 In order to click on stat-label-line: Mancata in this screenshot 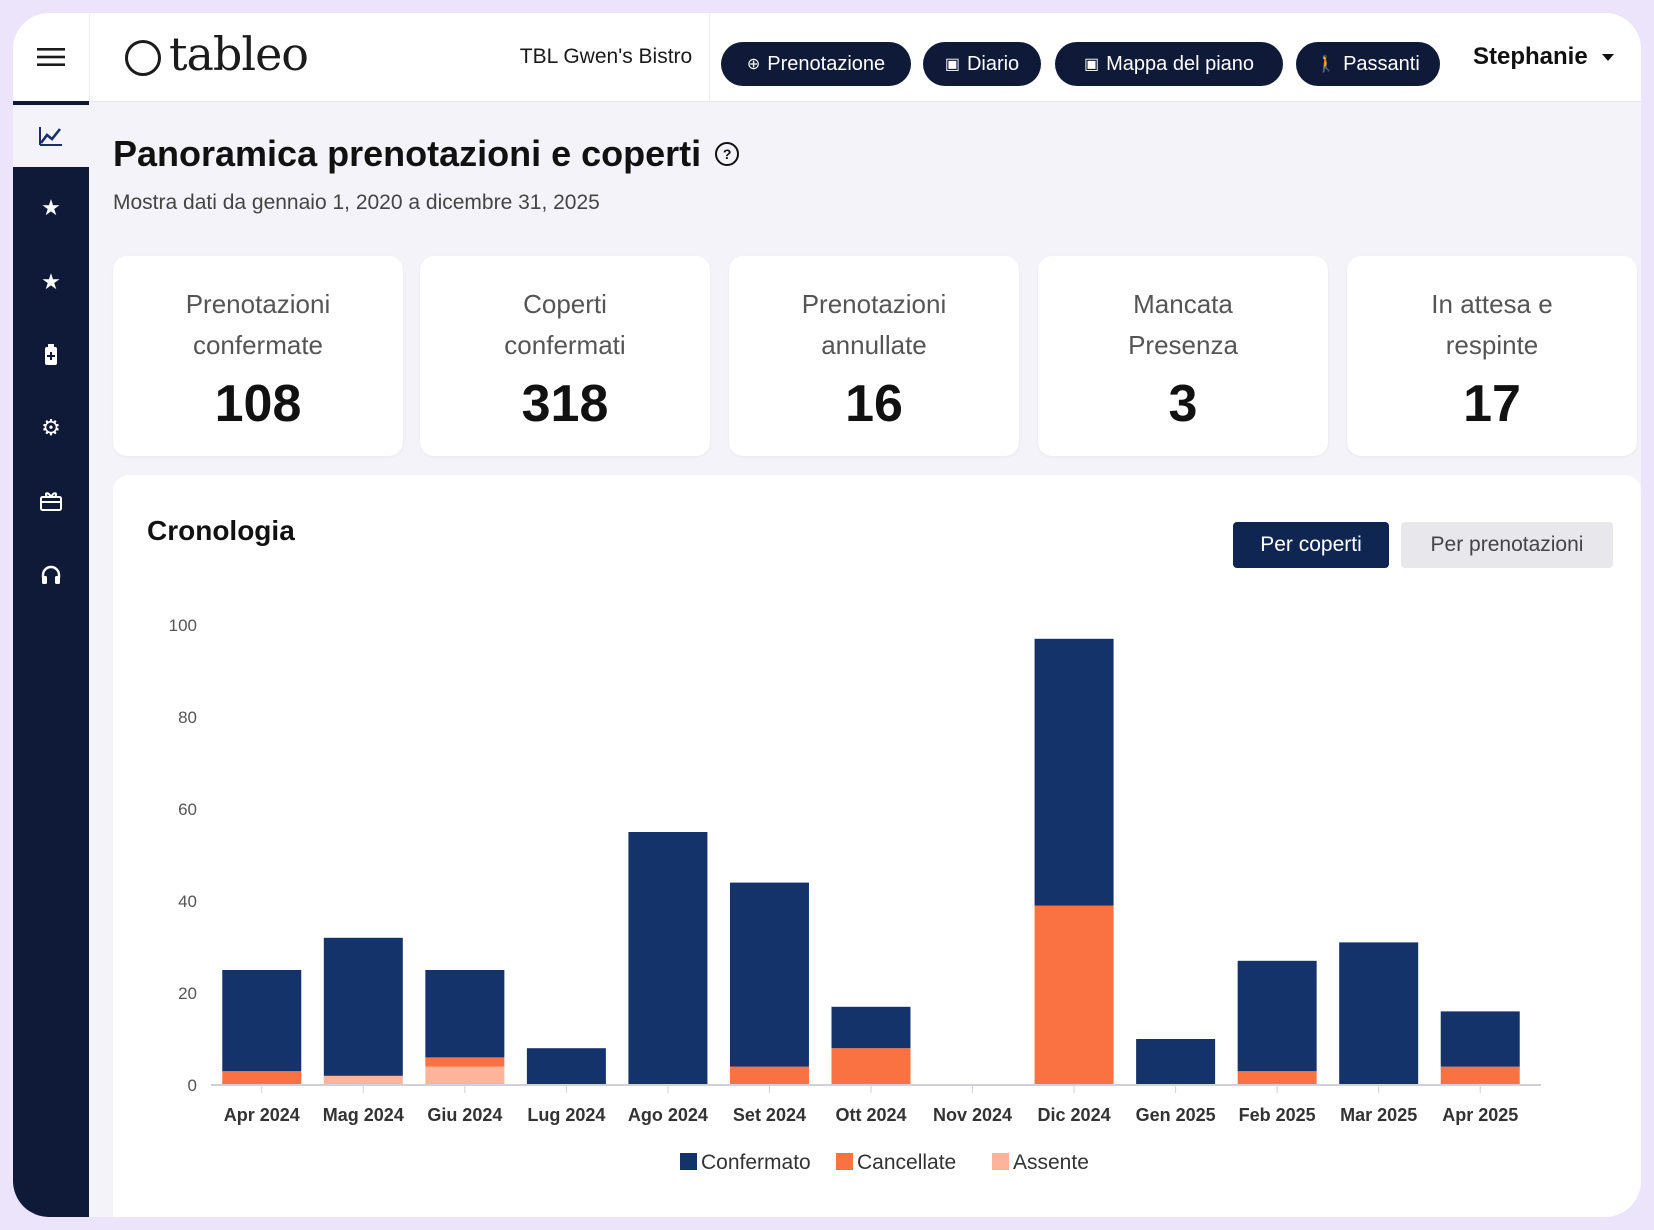, I will do `click(1183, 304)`.